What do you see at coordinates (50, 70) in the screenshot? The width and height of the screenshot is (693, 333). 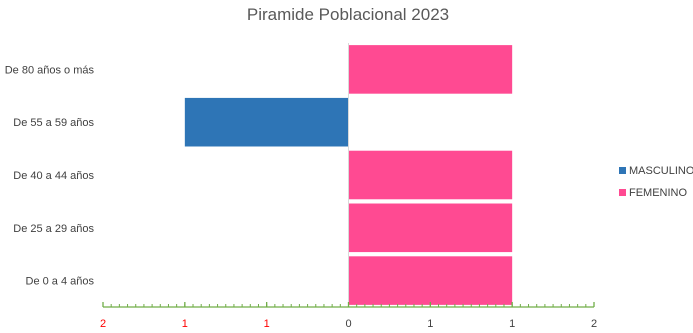 I see `category-label: De 80 años o más` at bounding box center [50, 70].